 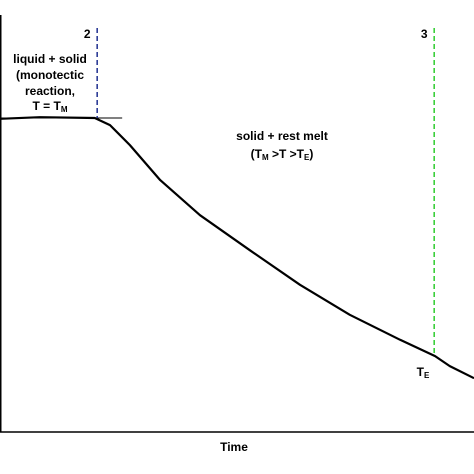 I want to click on annotation-part: >T >T, so click(x=287, y=154).